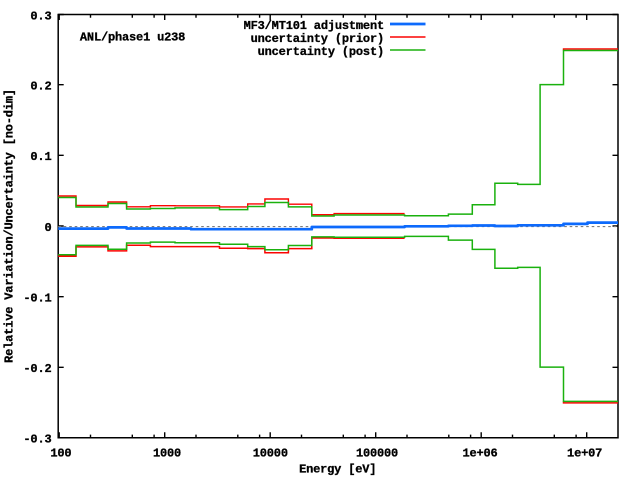 The height and width of the screenshot is (480, 640). Describe the element at coordinates (47, 228) in the screenshot. I see `svg-text: 0` at that location.